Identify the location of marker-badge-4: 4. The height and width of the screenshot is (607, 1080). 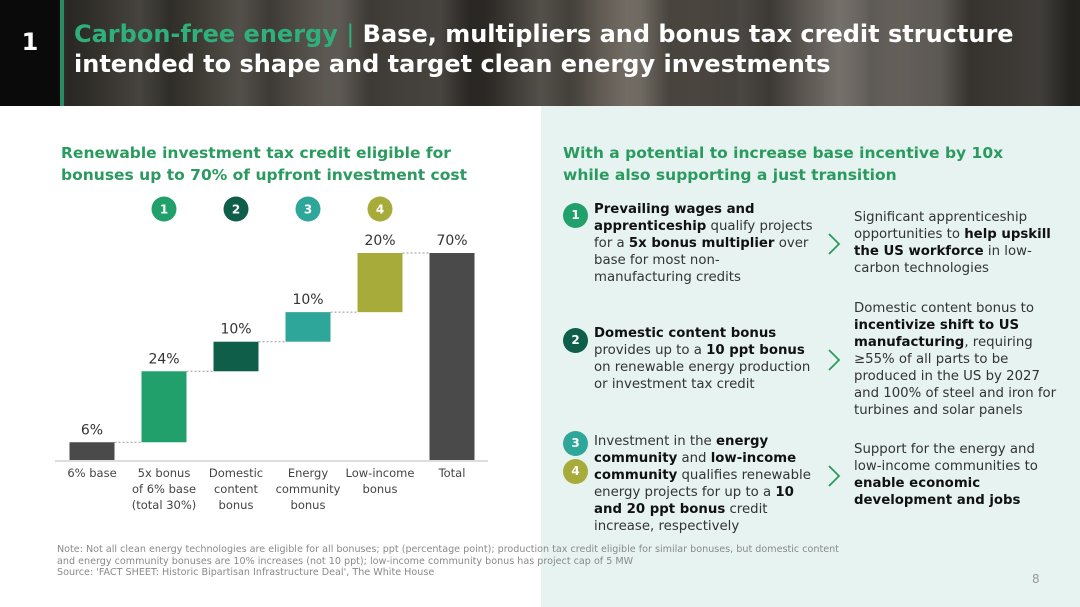
(575, 471).